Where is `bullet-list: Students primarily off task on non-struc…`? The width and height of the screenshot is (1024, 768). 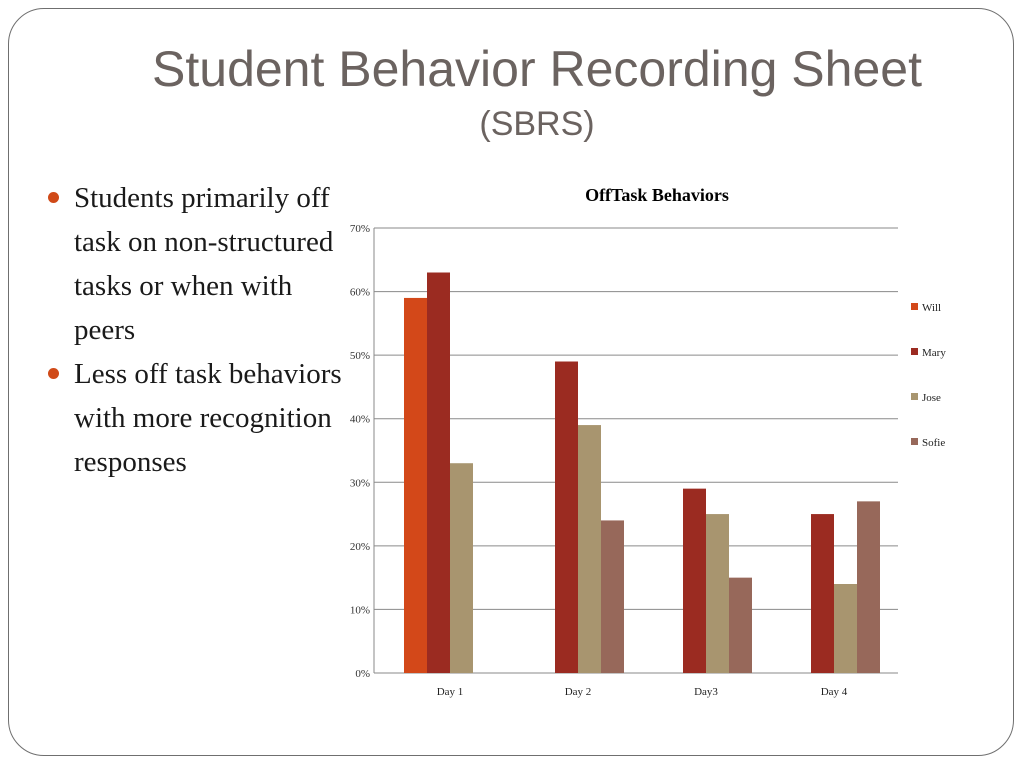
bullet-list: Students primarily off task on non-struc… is located at coordinates (198, 330).